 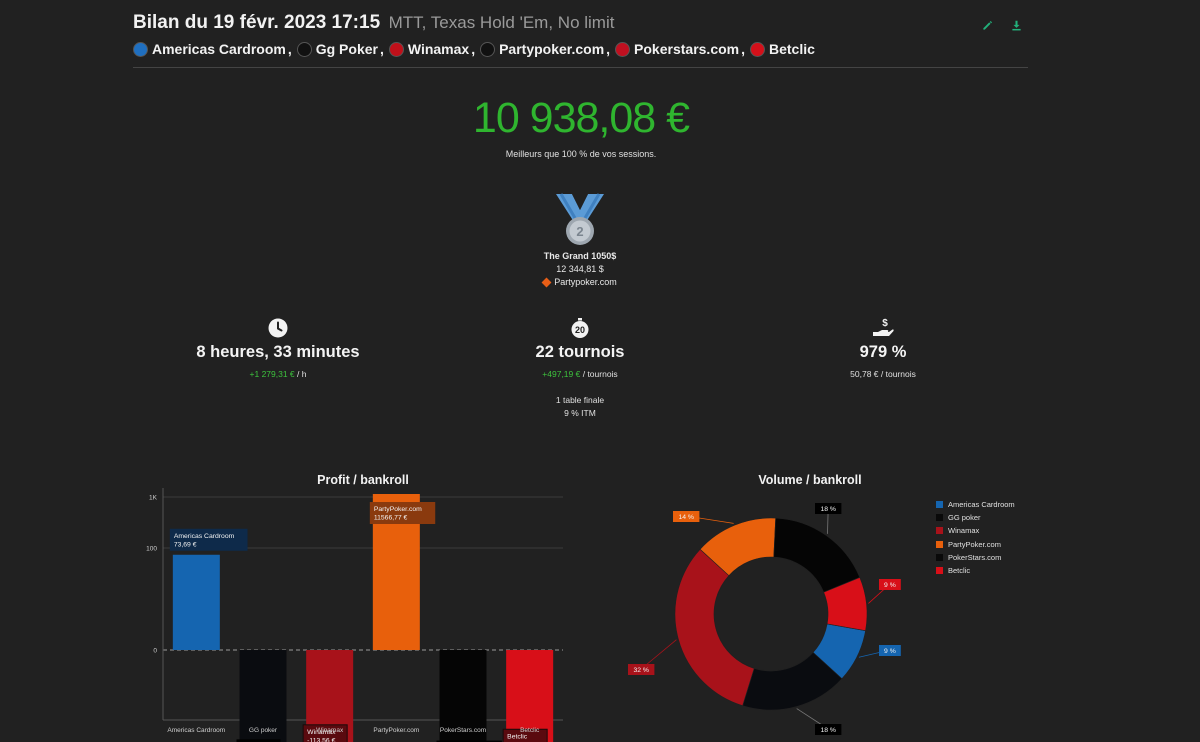 I want to click on best-tournament-amount: 12 344,81 $, so click(x=580, y=269).